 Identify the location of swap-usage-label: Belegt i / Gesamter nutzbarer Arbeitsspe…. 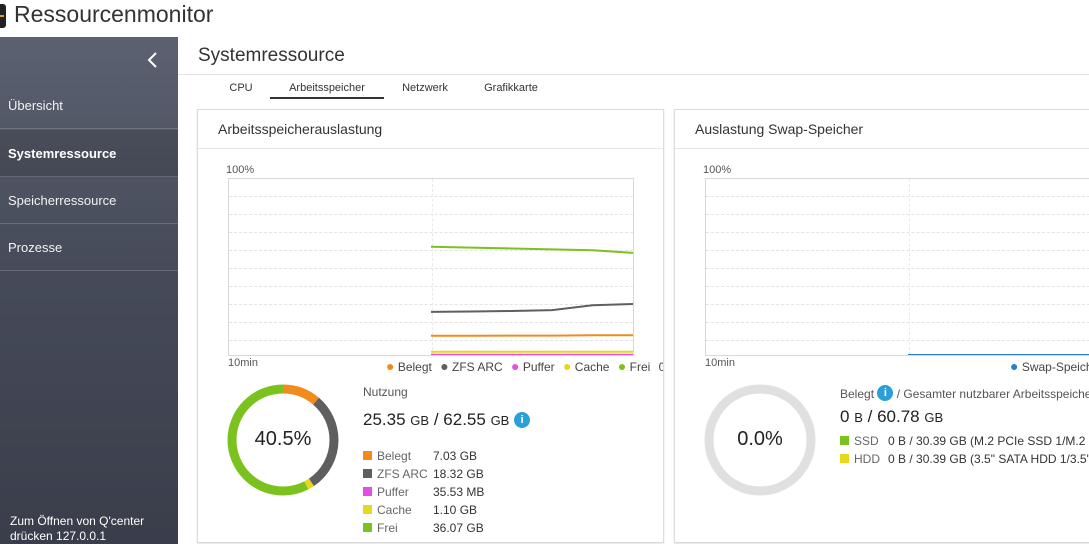
(964, 393).